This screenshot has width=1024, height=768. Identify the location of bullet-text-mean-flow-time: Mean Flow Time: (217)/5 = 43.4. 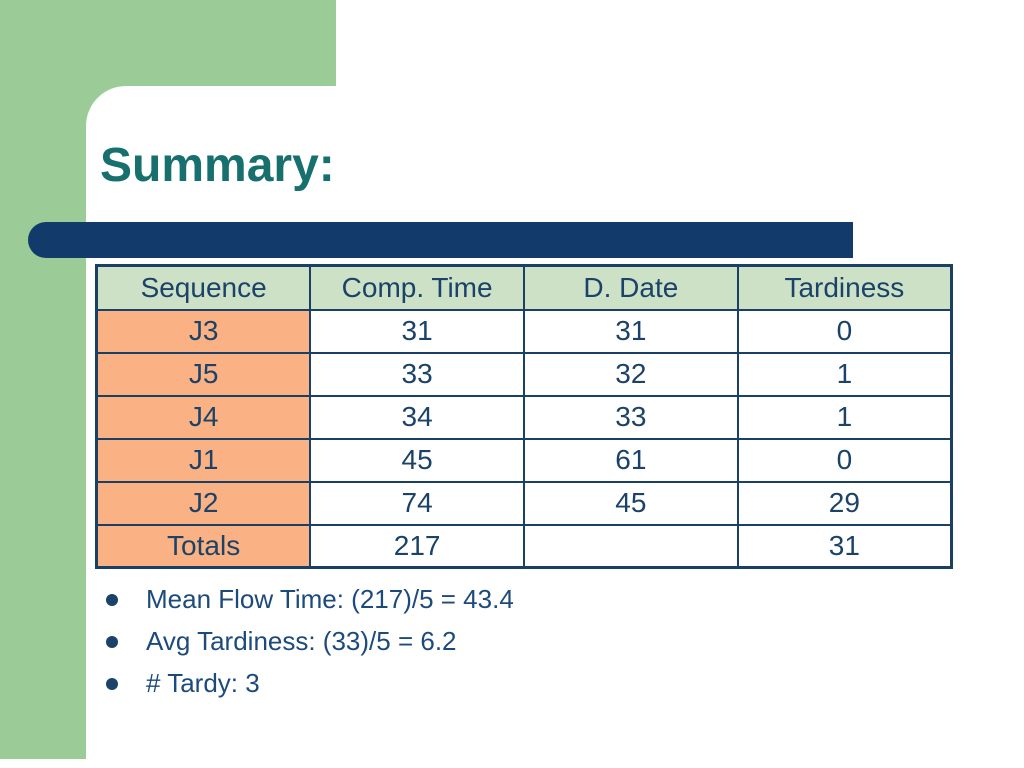
(330, 599).